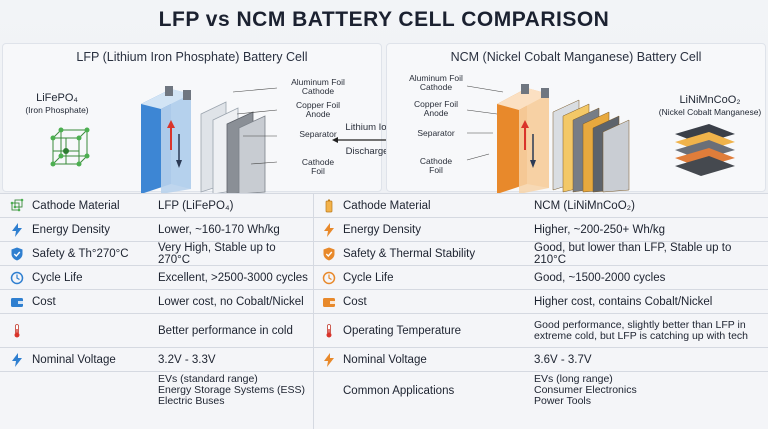 This screenshot has height=429, width=768. I want to click on lfp-row-value: Lower, ~160-170 Wh/kg, so click(219, 229).